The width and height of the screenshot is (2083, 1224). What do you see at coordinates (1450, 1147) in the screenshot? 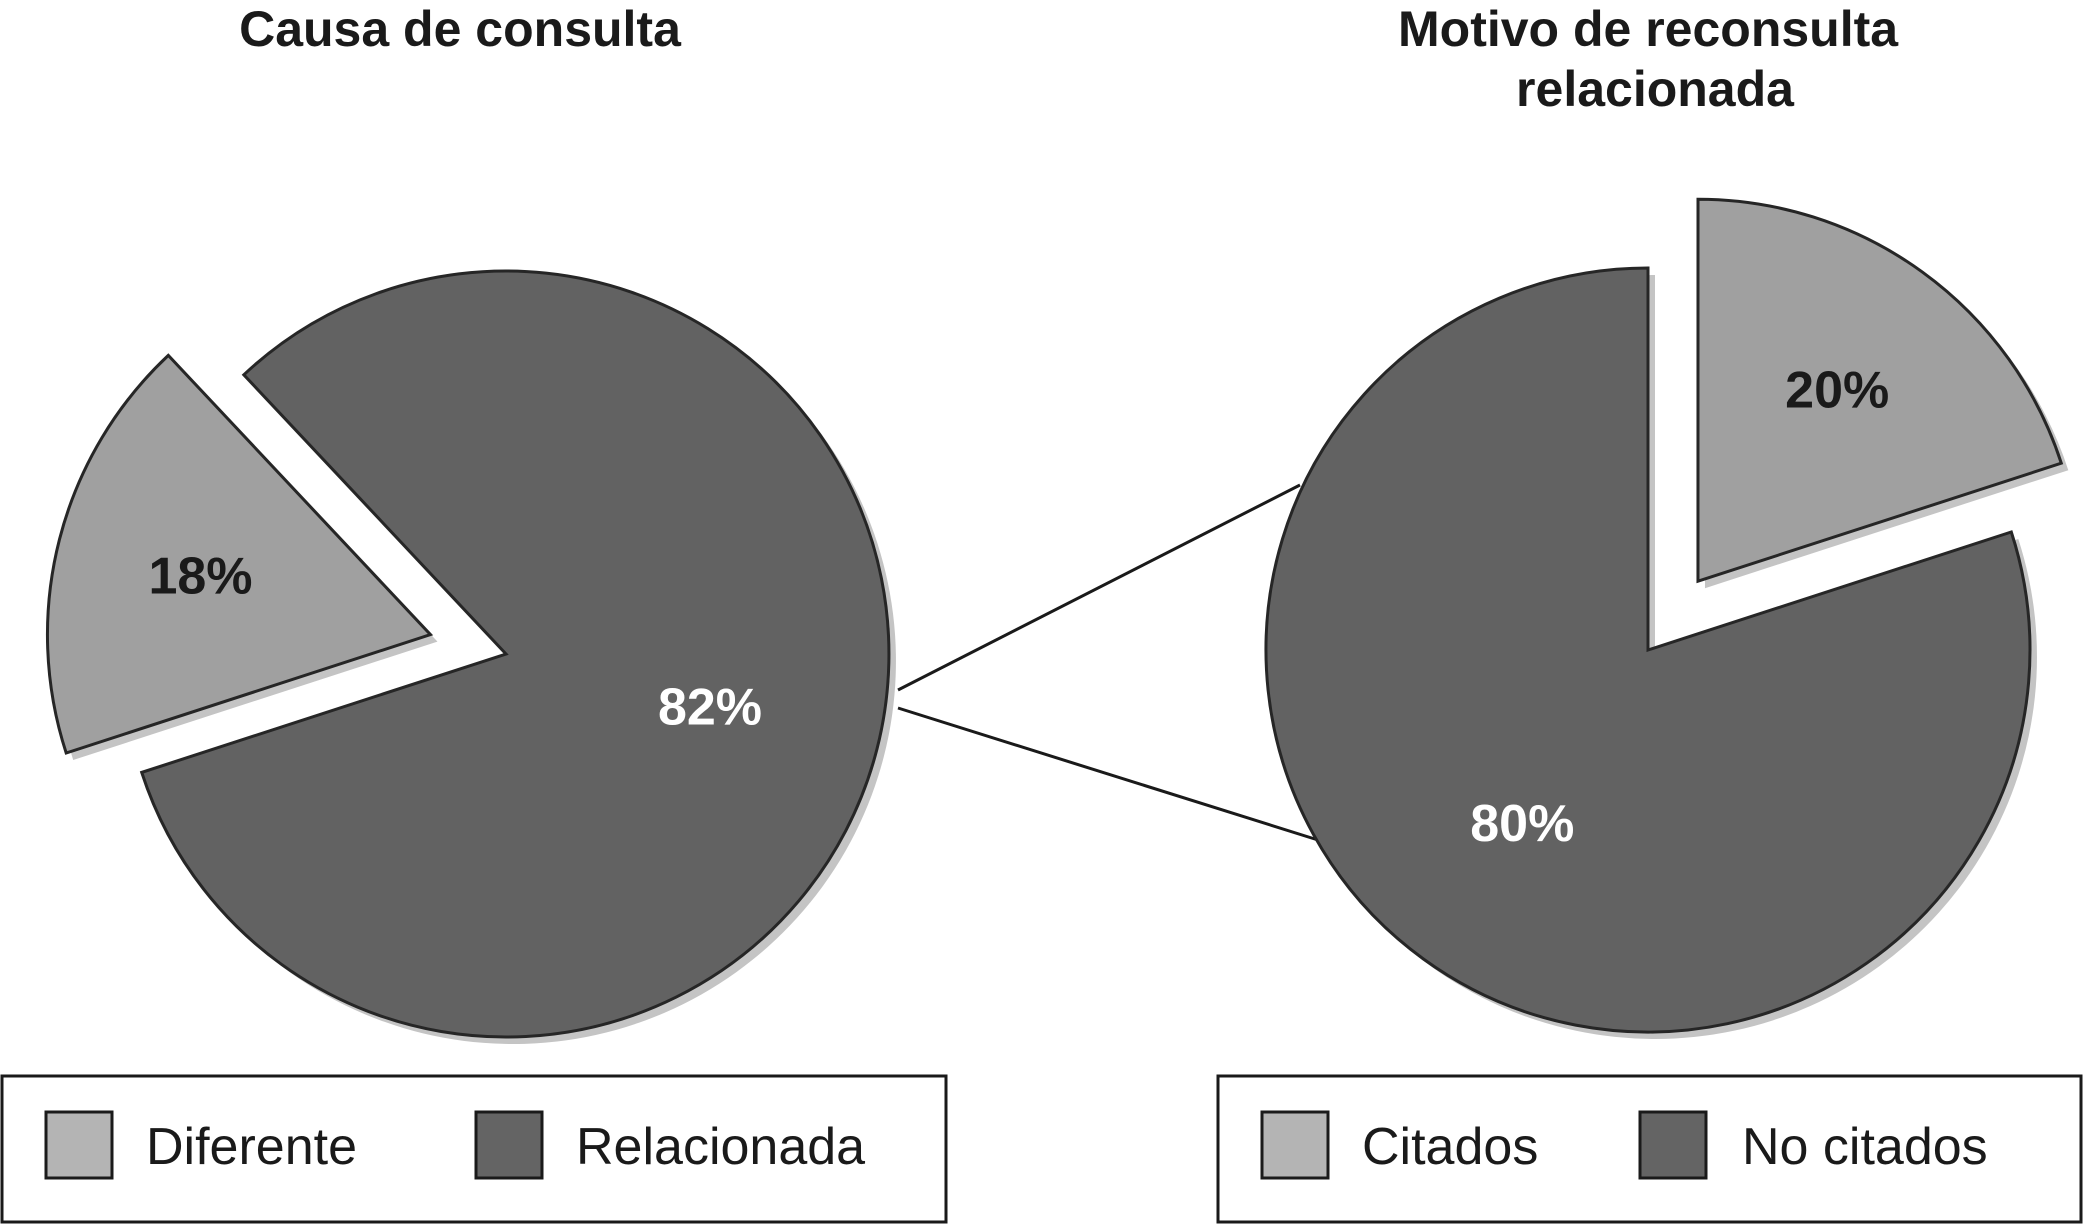
I see `legend-label-citados: Citados` at bounding box center [1450, 1147].